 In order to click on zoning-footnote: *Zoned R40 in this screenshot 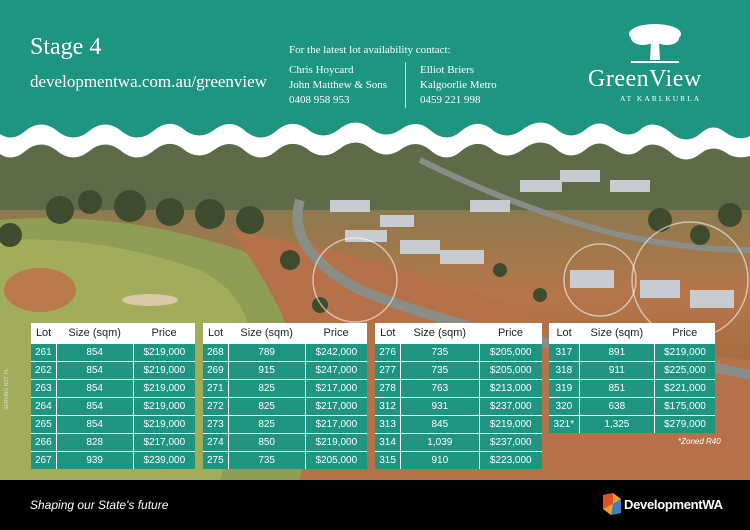, I will do `click(699, 441)`.